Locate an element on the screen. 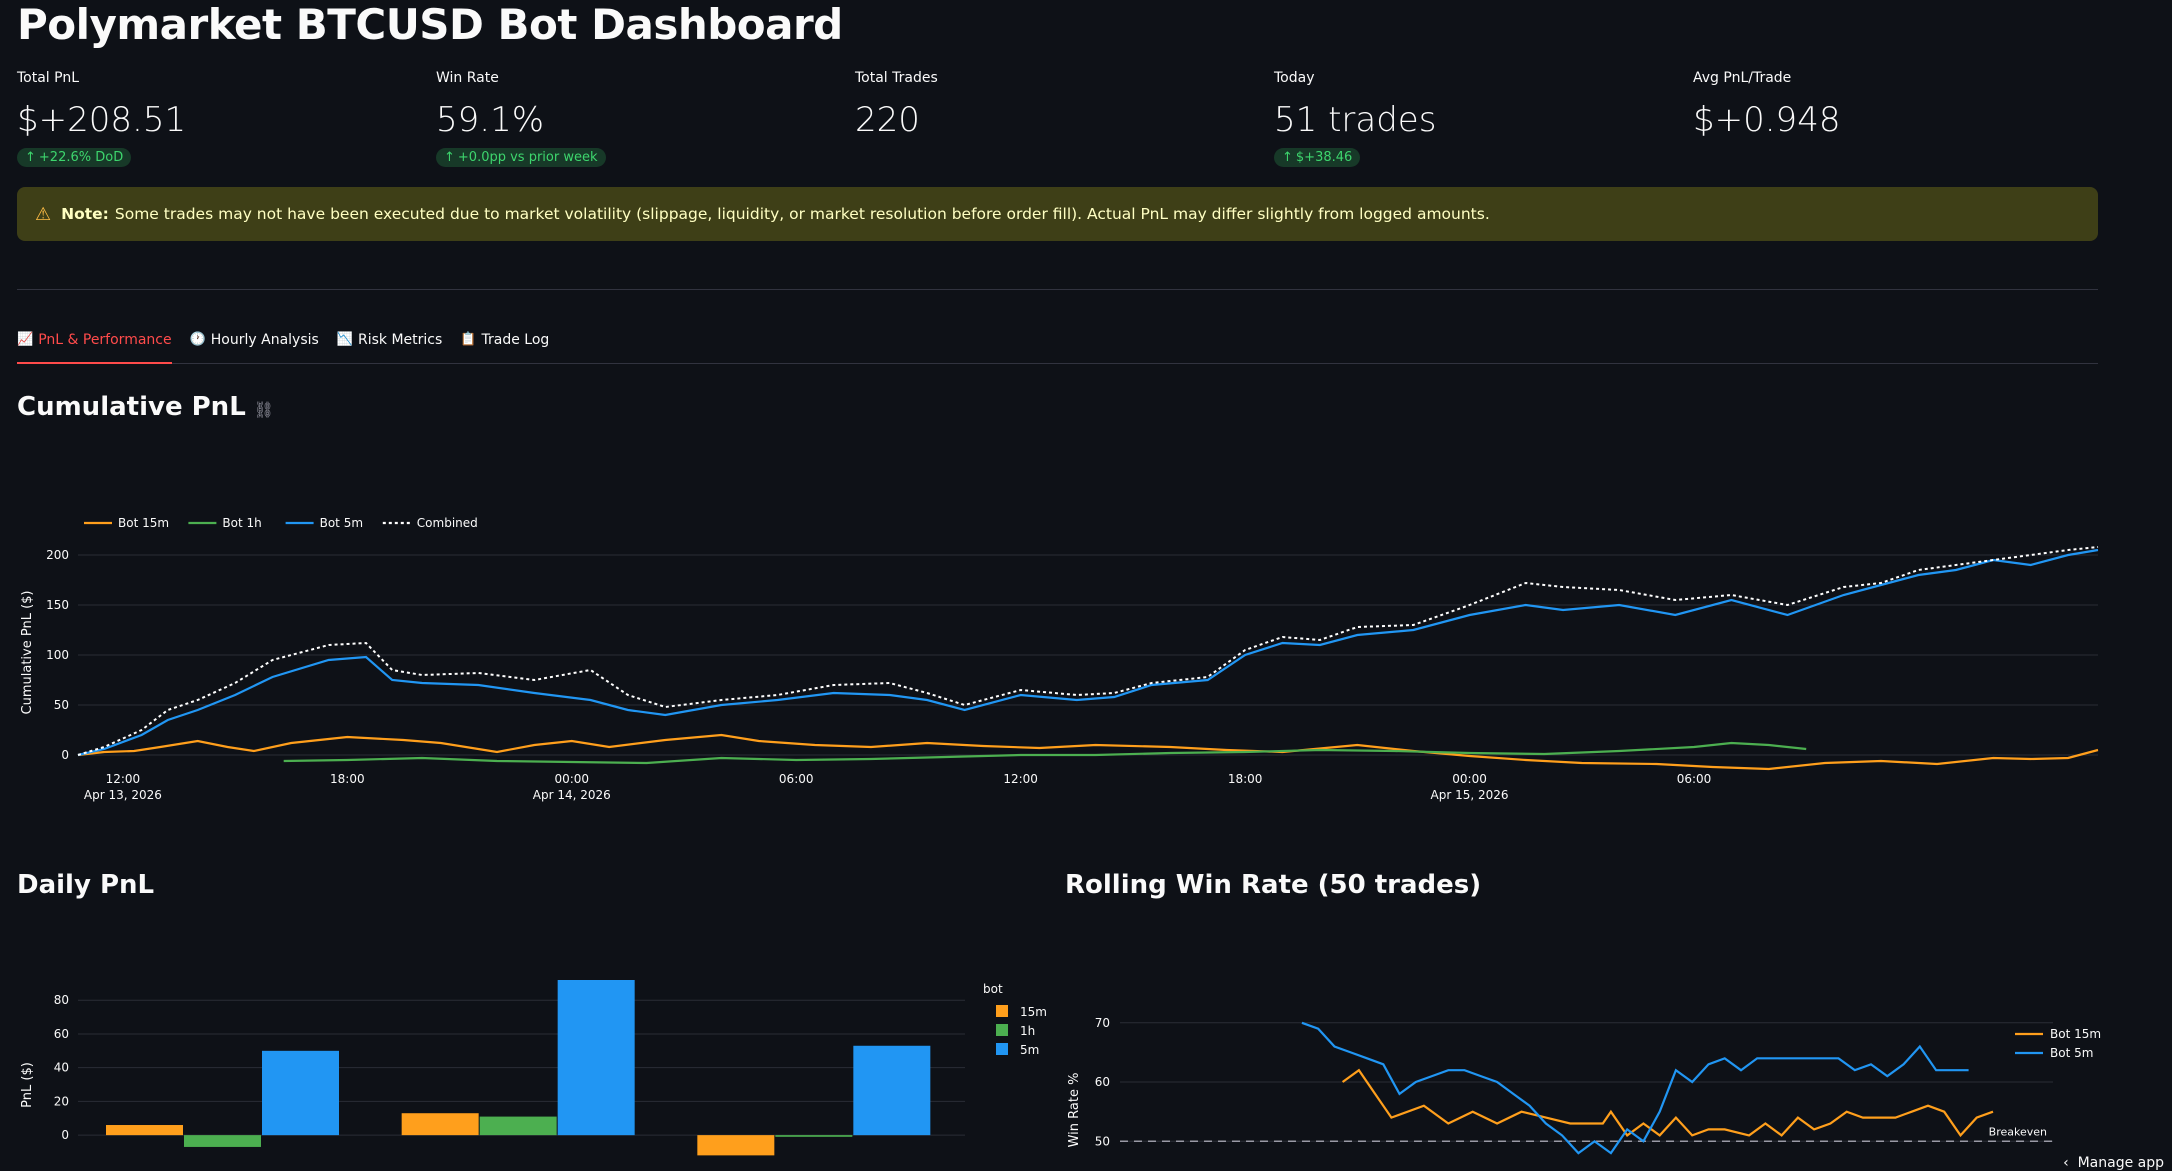 The width and height of the screenshot is (2172, 1171). series-line-bot-5m is located at coordinates (1635, 1088).